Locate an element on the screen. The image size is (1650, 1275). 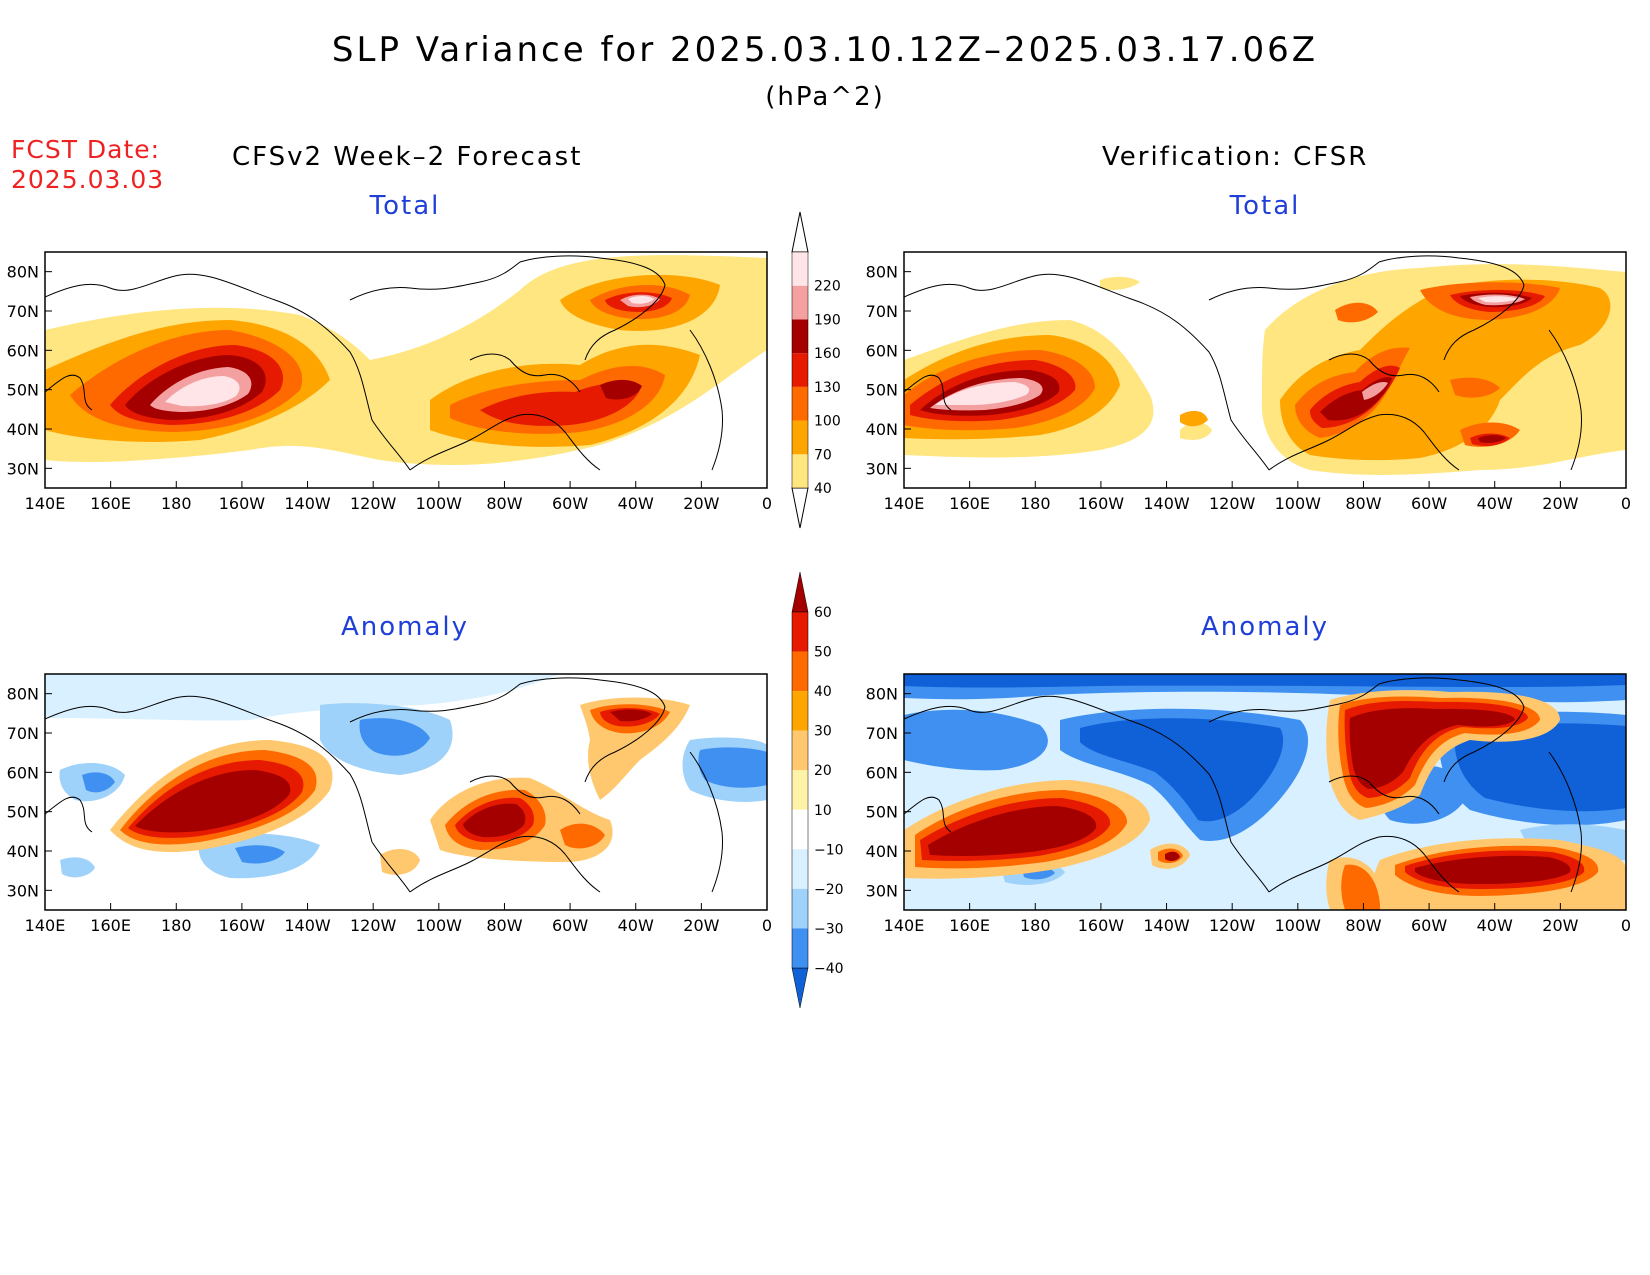
total-colorbar-bottom-cap is located at coordinates (800, 508).